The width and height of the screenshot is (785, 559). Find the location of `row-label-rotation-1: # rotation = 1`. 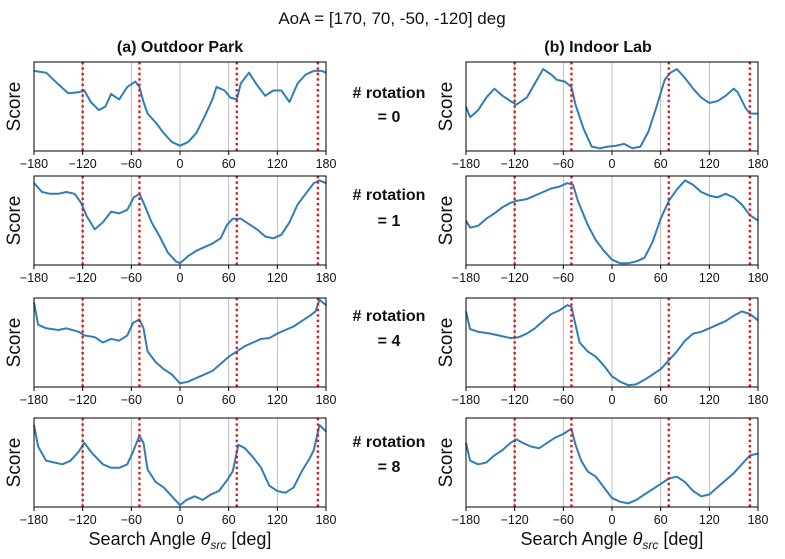

row-label-rotation-1: # rotation = 1 is located at coordinates (389, 208).